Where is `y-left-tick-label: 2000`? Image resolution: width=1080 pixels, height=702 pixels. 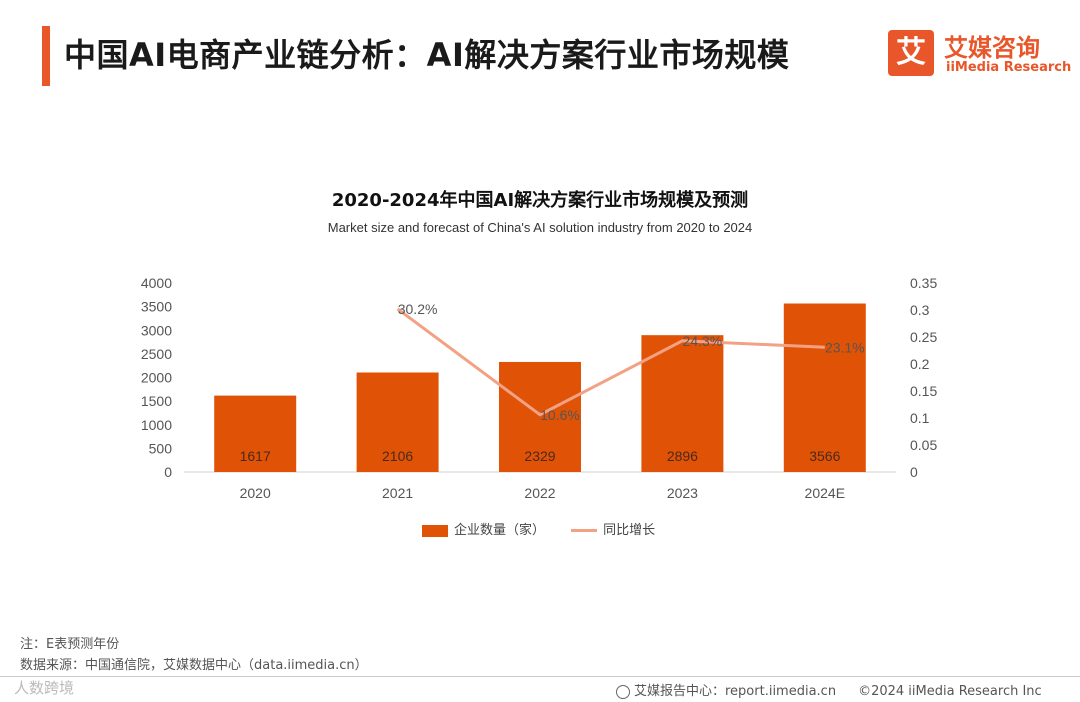
y-left-tick-label: 2000 is located at coordinates (156, 378).